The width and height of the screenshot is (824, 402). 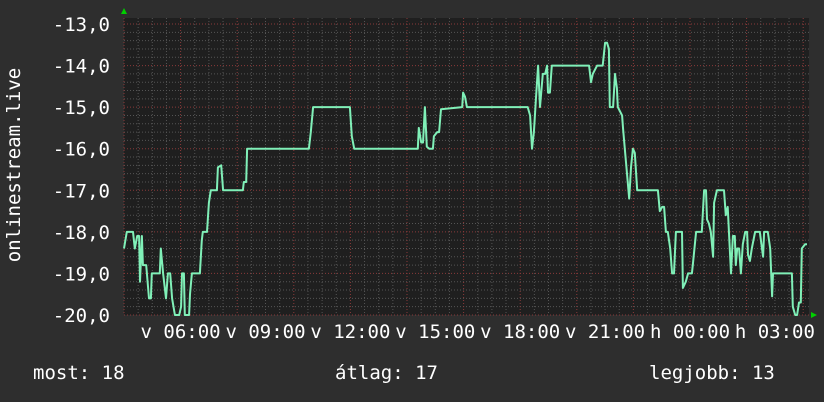 What do you see at coordinates (814, 315) in the screenshot?
I see `x-axis-arrow-icon` at bounding box center [814, 315].